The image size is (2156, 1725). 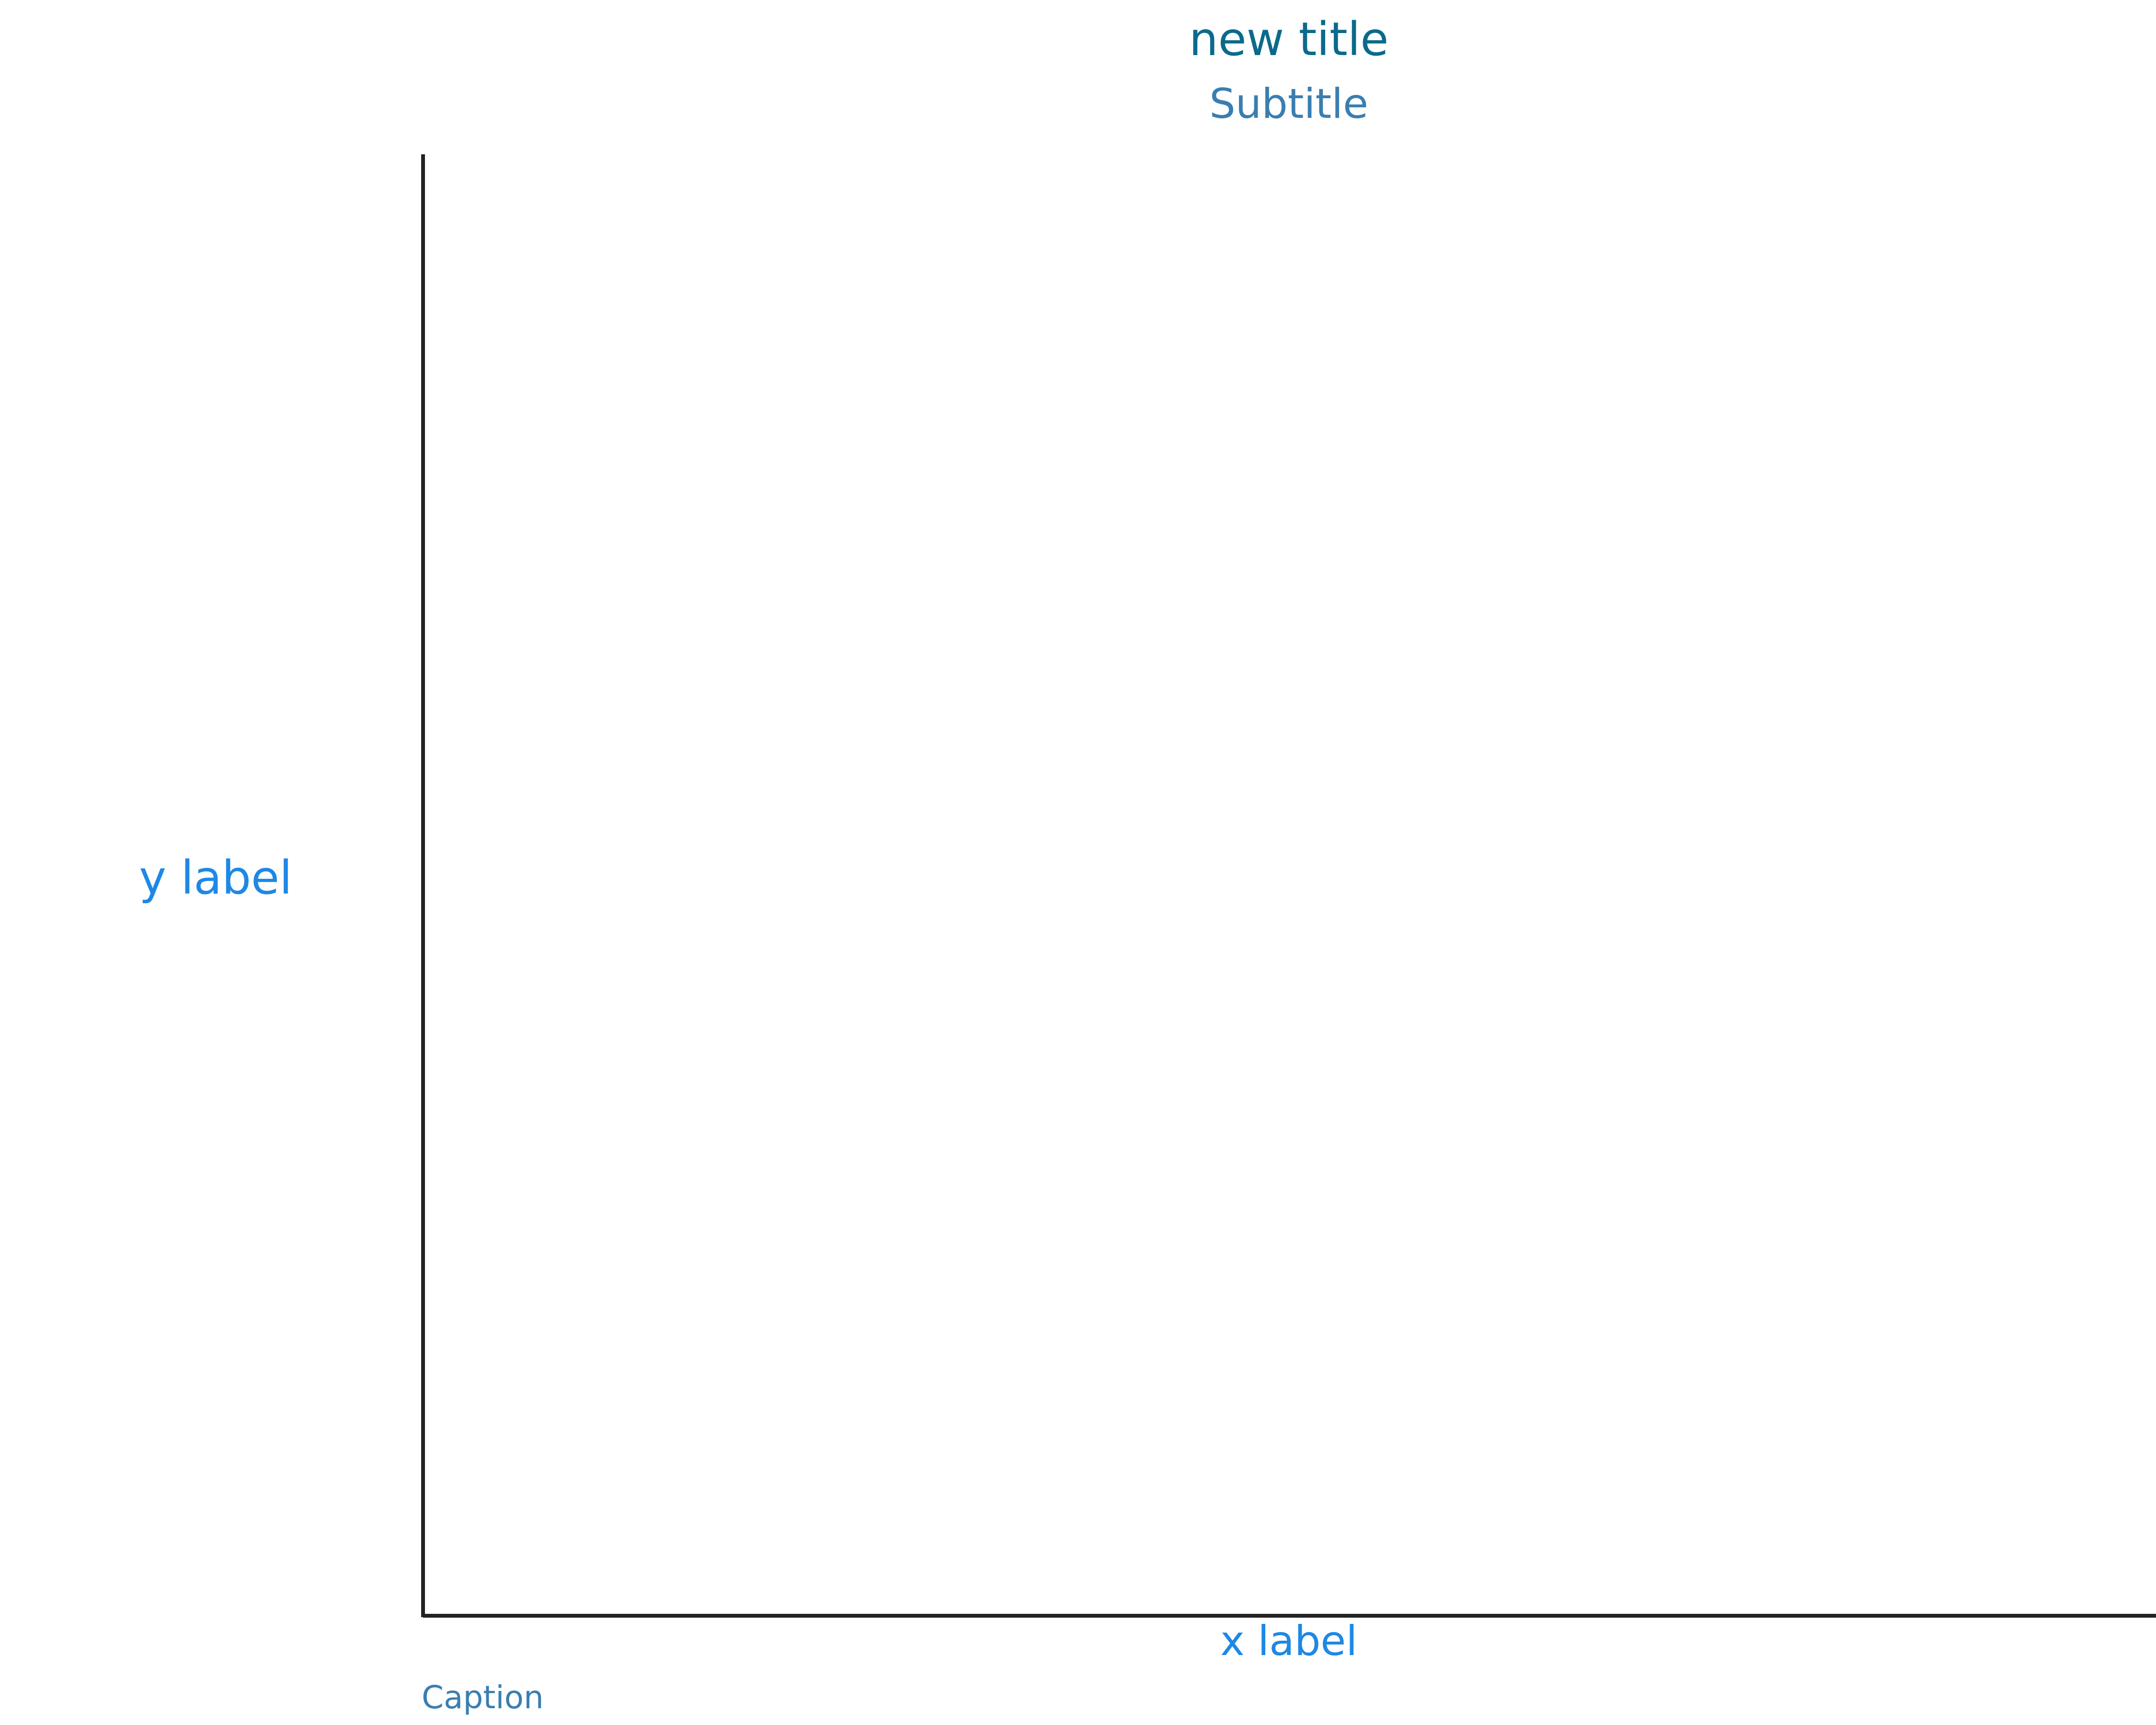 I want to click on chart-title: new title, so click(x=1289, y=39).